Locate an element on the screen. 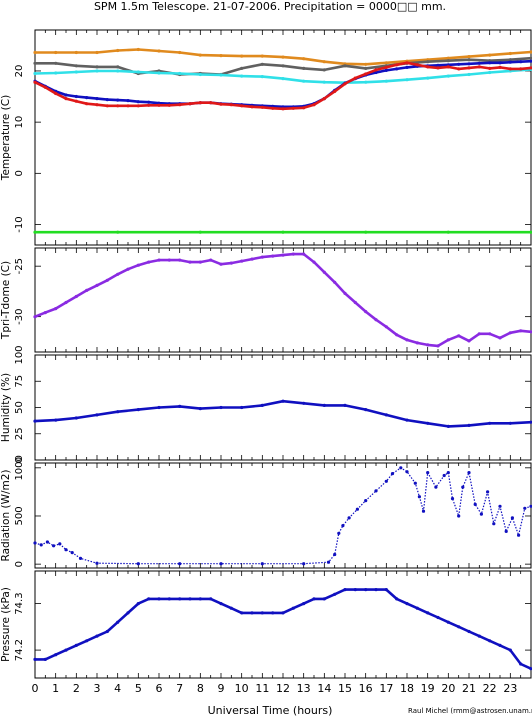 The width and height of the screenshot is (532, 719). humidity-series-line is located at coordinates (283, 413).